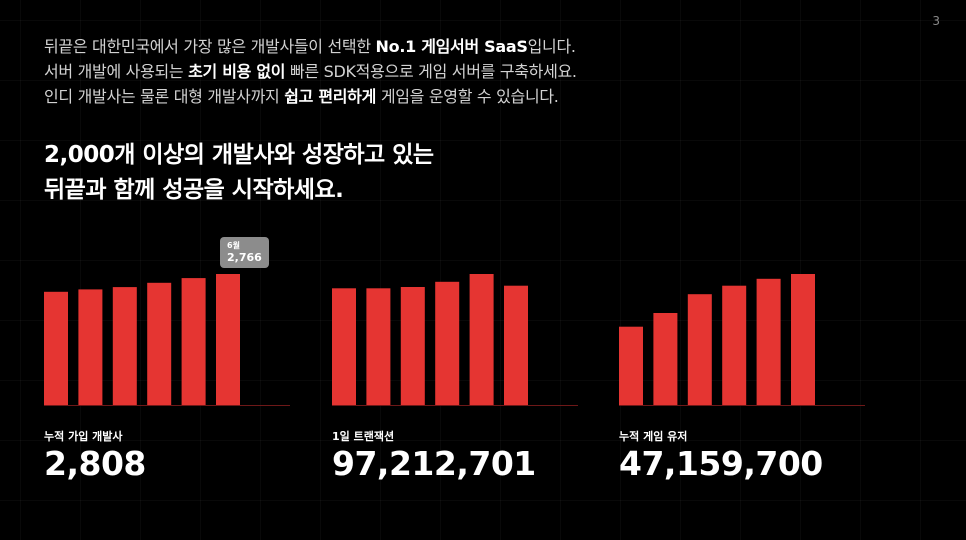  I want to click on transactions-bar-chart, so click(455, 340).